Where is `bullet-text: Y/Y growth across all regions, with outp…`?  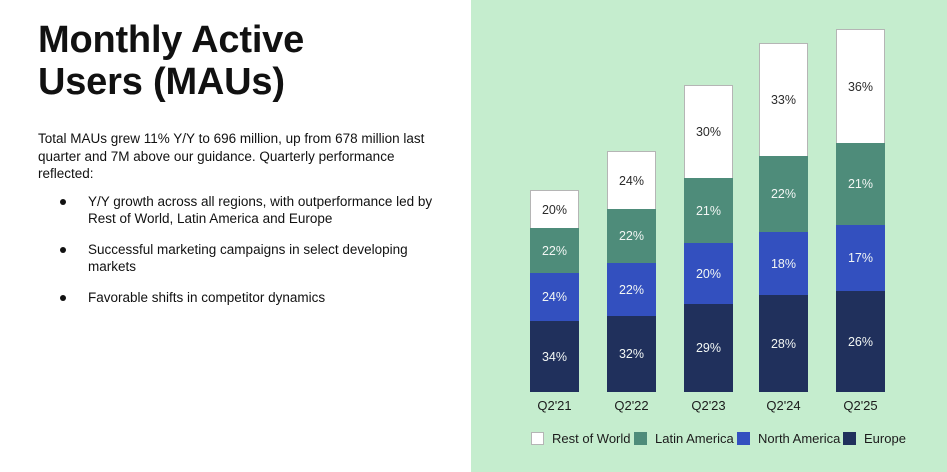 bullet-text: Y/Y growth across all regions, with outp… is located at coordinates (260, 210).